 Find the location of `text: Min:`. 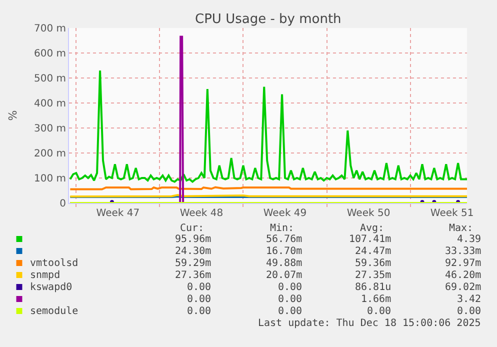

text: Min: is located at coordinates (282, 228).